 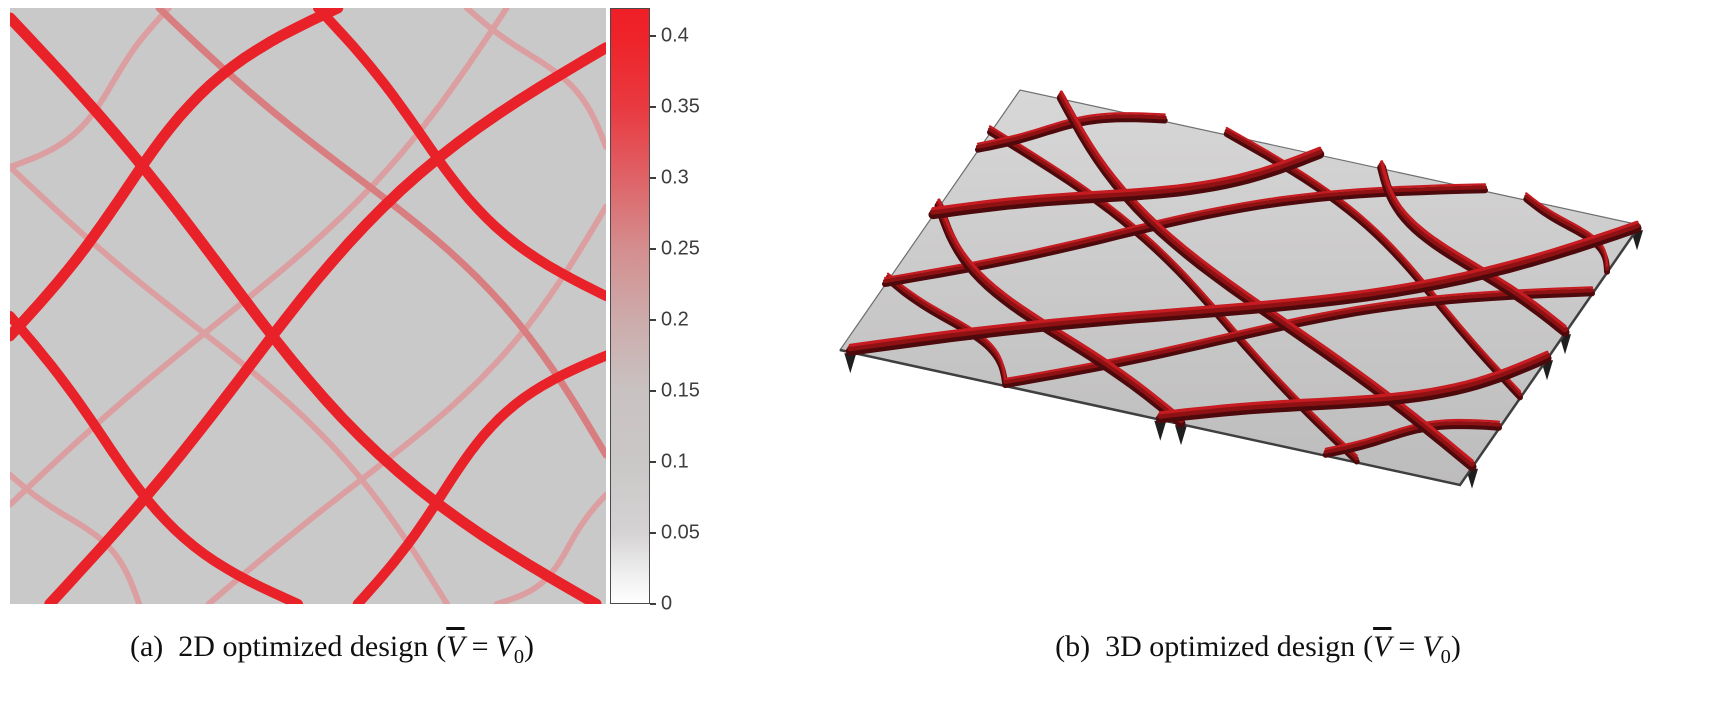 I want to click on caption-b: (b) 3D optimized design (V = V0), so click(x=1258, y=648).